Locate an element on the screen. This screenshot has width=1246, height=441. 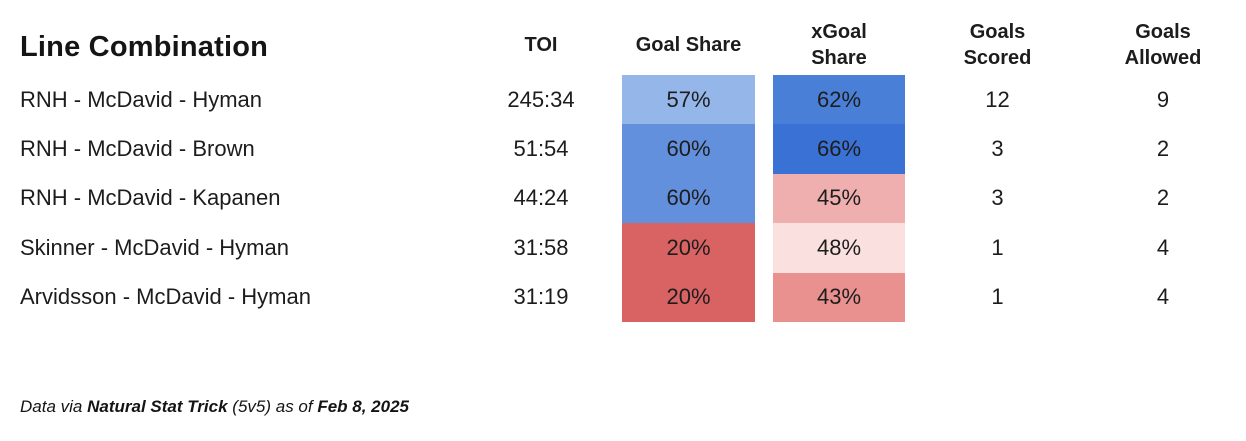
line-combination-cell: Arvidsson - McDavid - Hyman is located at coordinates (165, 297).